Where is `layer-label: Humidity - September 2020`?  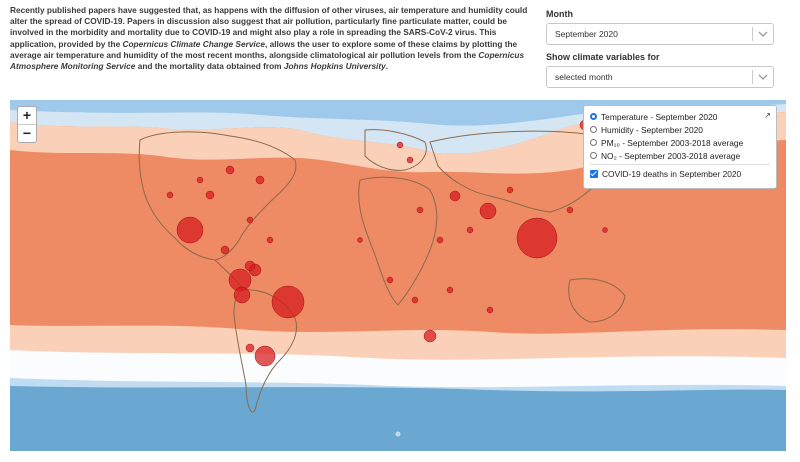
layer-label: Humidity - September 2020 is located at coordinates (652, 129).